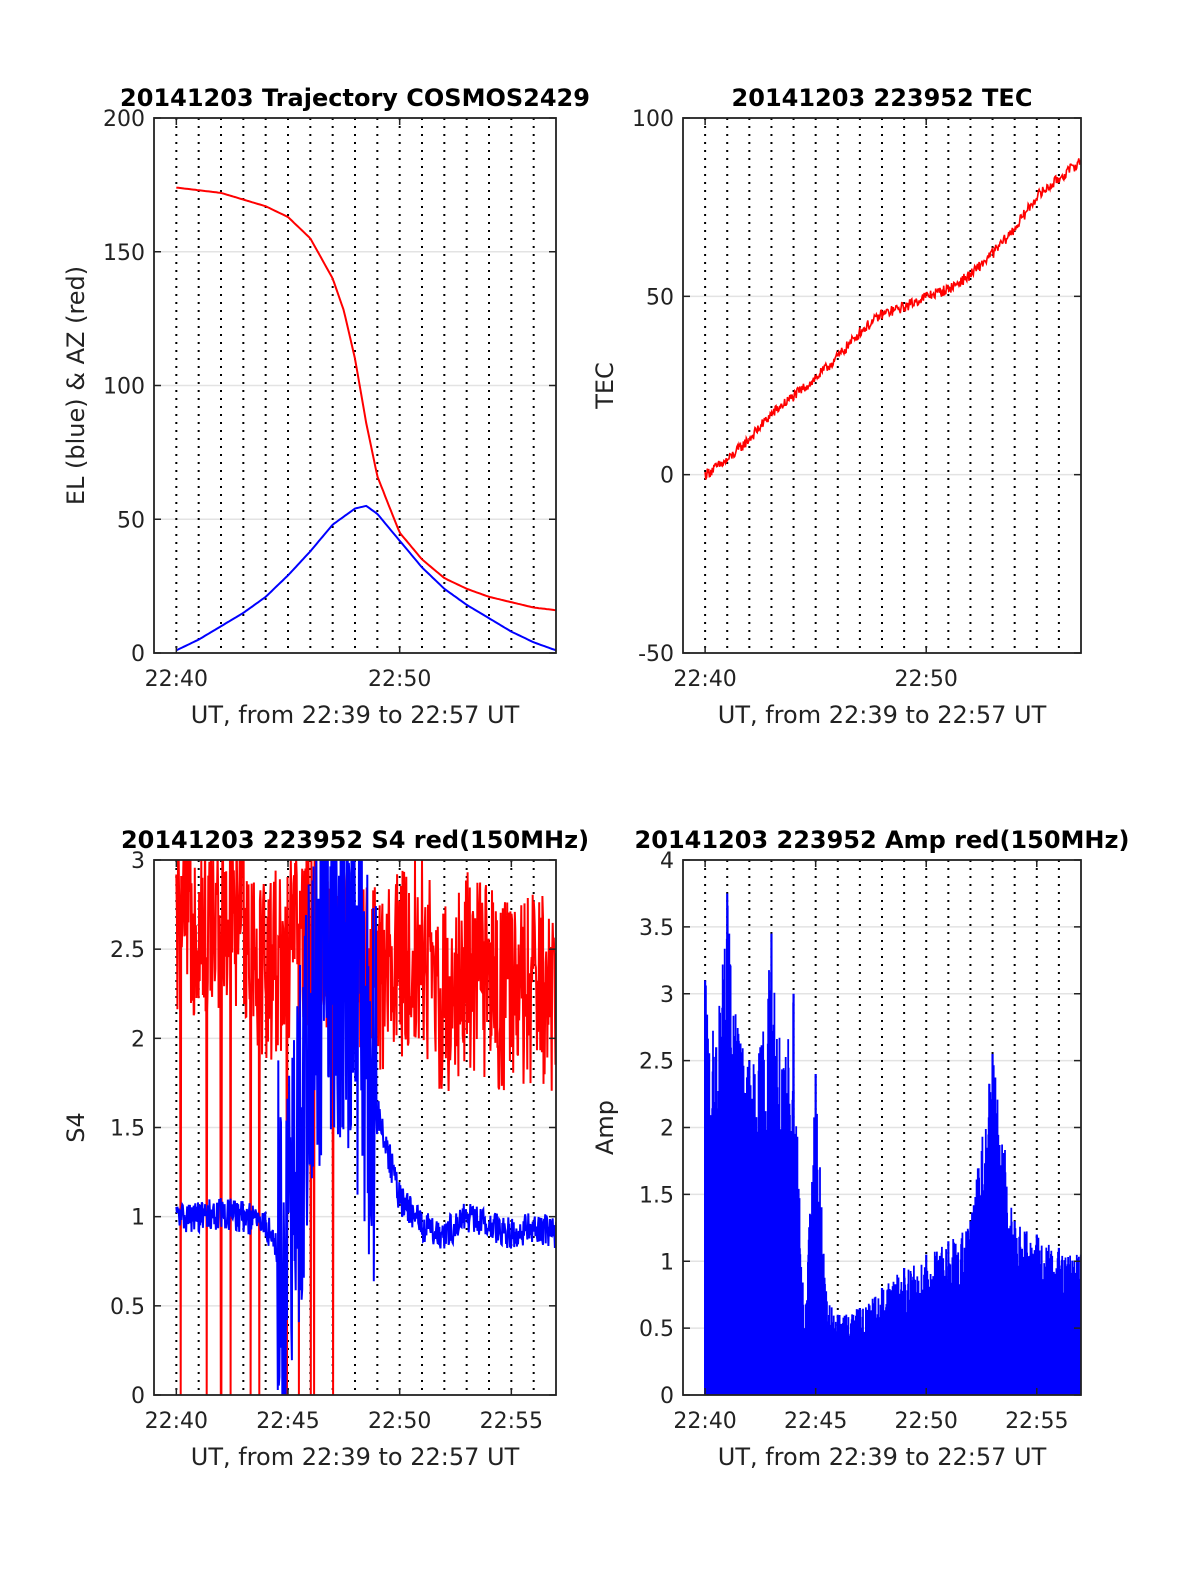  Describe the element at coordinates (124, 119) in the screenshot. I see `y-tick-label: 200` at that location.